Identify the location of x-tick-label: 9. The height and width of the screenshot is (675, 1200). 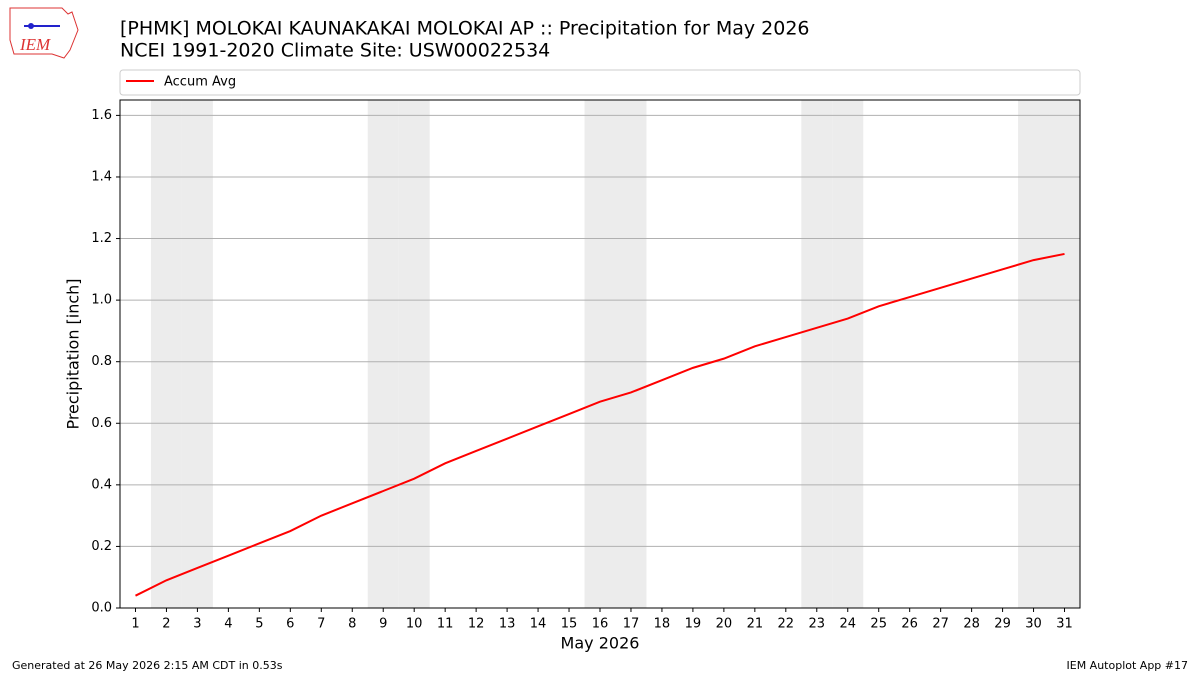
(383, 624).